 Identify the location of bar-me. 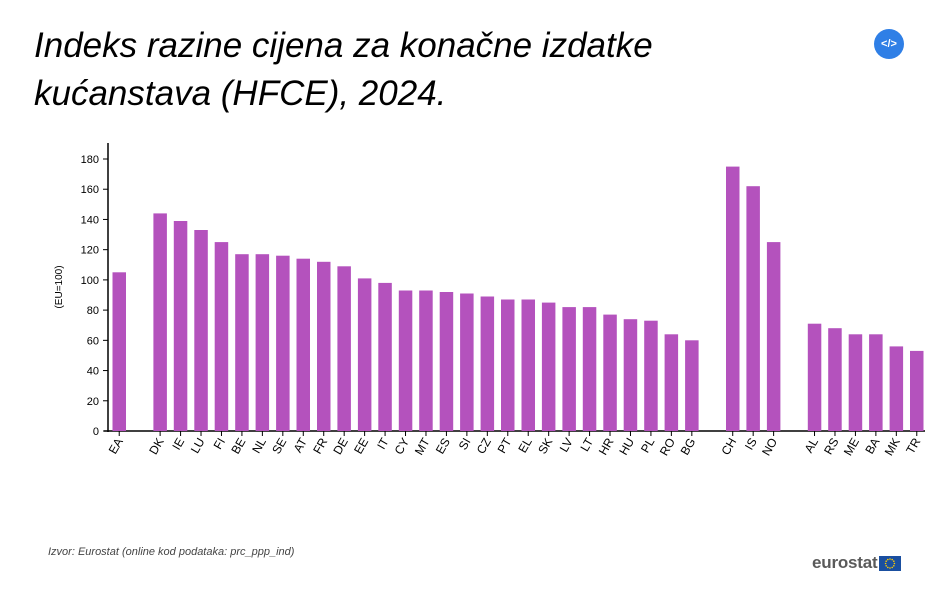
(855, 382).